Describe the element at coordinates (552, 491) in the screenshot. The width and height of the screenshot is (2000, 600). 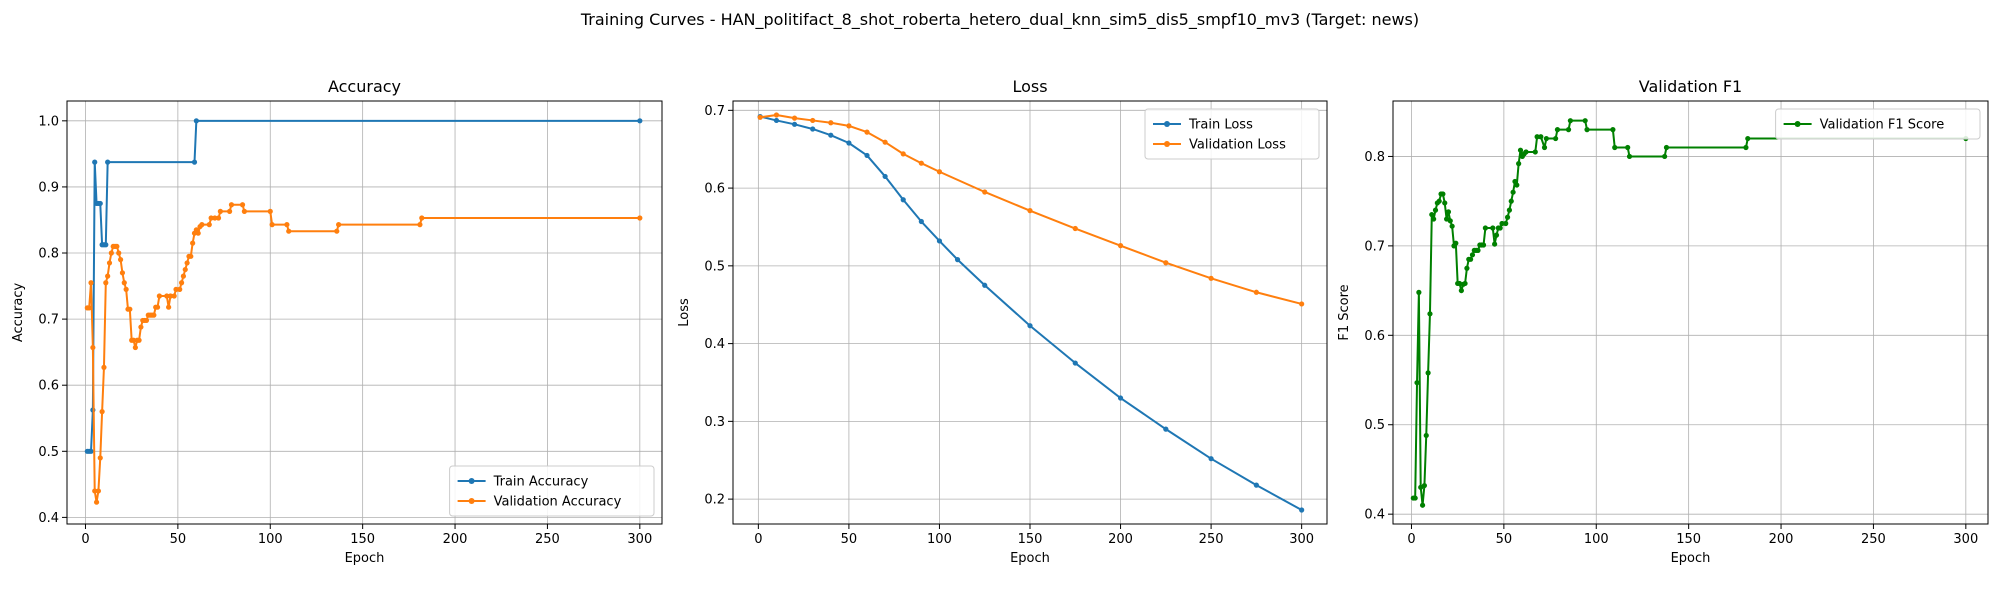
I see `accuracy-legend-box` at that location.